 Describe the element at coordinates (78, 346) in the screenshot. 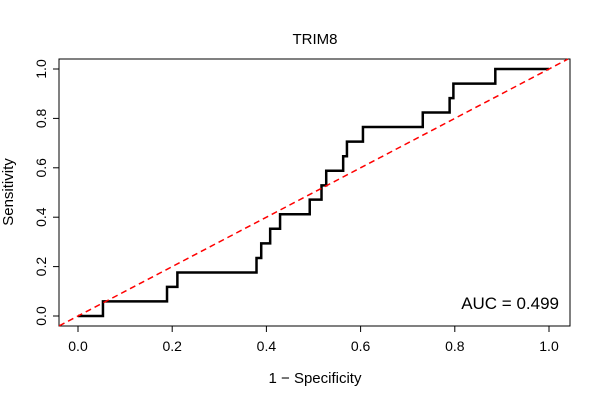

I see `x-tick-label: 0.0` at that location.